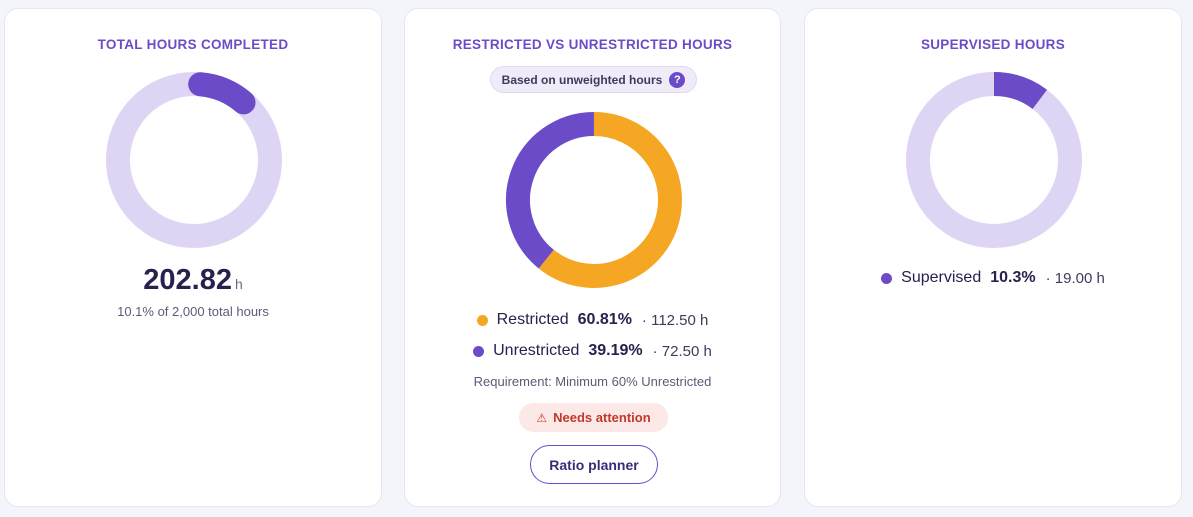 The height and width of the screenshot is (517, 1193). I want to click on unweighted-pill-label: Based on unweighted hours, so click(582, 79).